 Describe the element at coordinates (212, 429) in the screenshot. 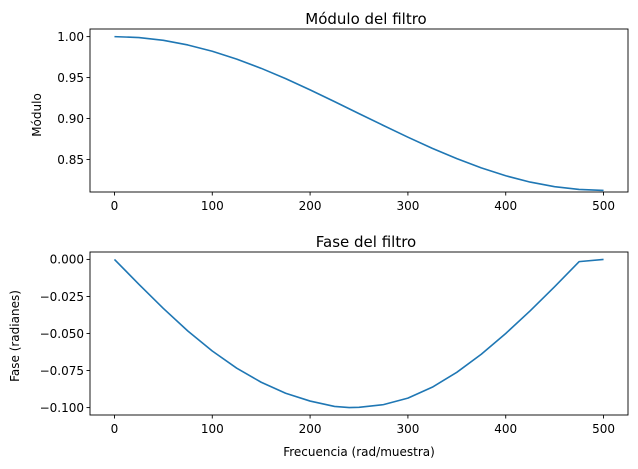

I see `phase-xtick-label: 100` at that location.